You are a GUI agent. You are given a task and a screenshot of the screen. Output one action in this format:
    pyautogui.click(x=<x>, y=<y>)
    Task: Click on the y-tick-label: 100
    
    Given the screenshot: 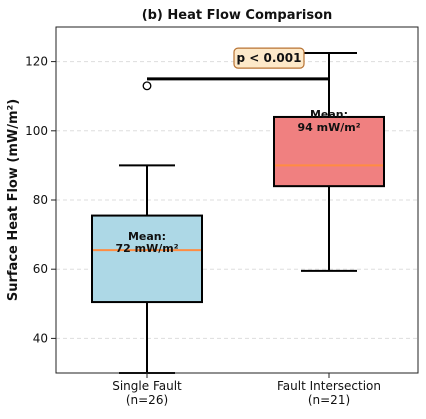 What is the action you would take?
    pyautogui.click(x=36, y=131)
    